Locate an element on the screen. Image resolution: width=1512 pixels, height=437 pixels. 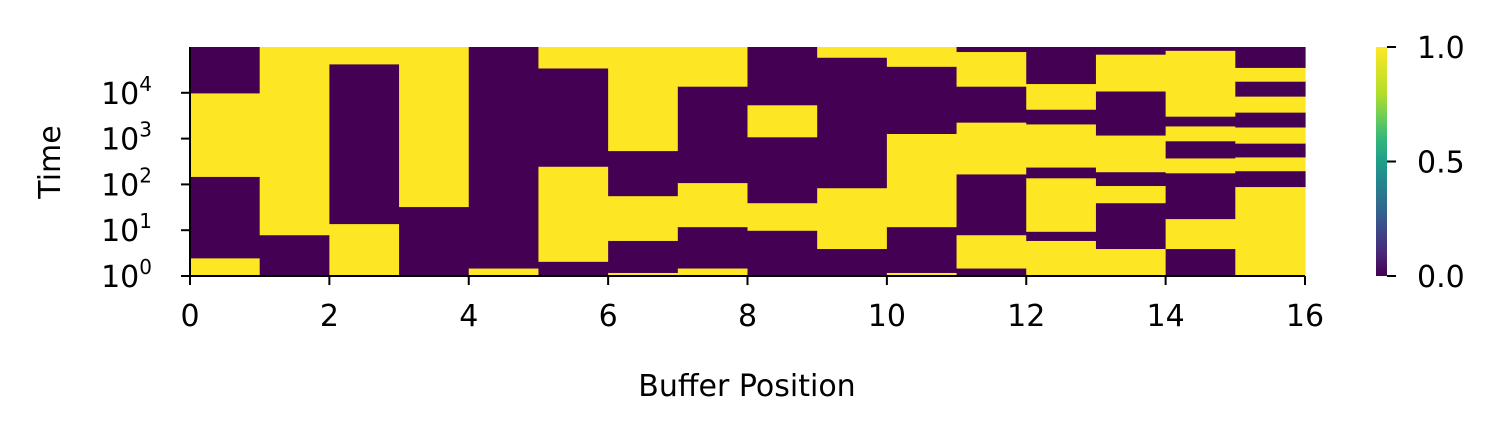
colorbar-tick-label: 0.0 is located at coordinates (1441, 277).